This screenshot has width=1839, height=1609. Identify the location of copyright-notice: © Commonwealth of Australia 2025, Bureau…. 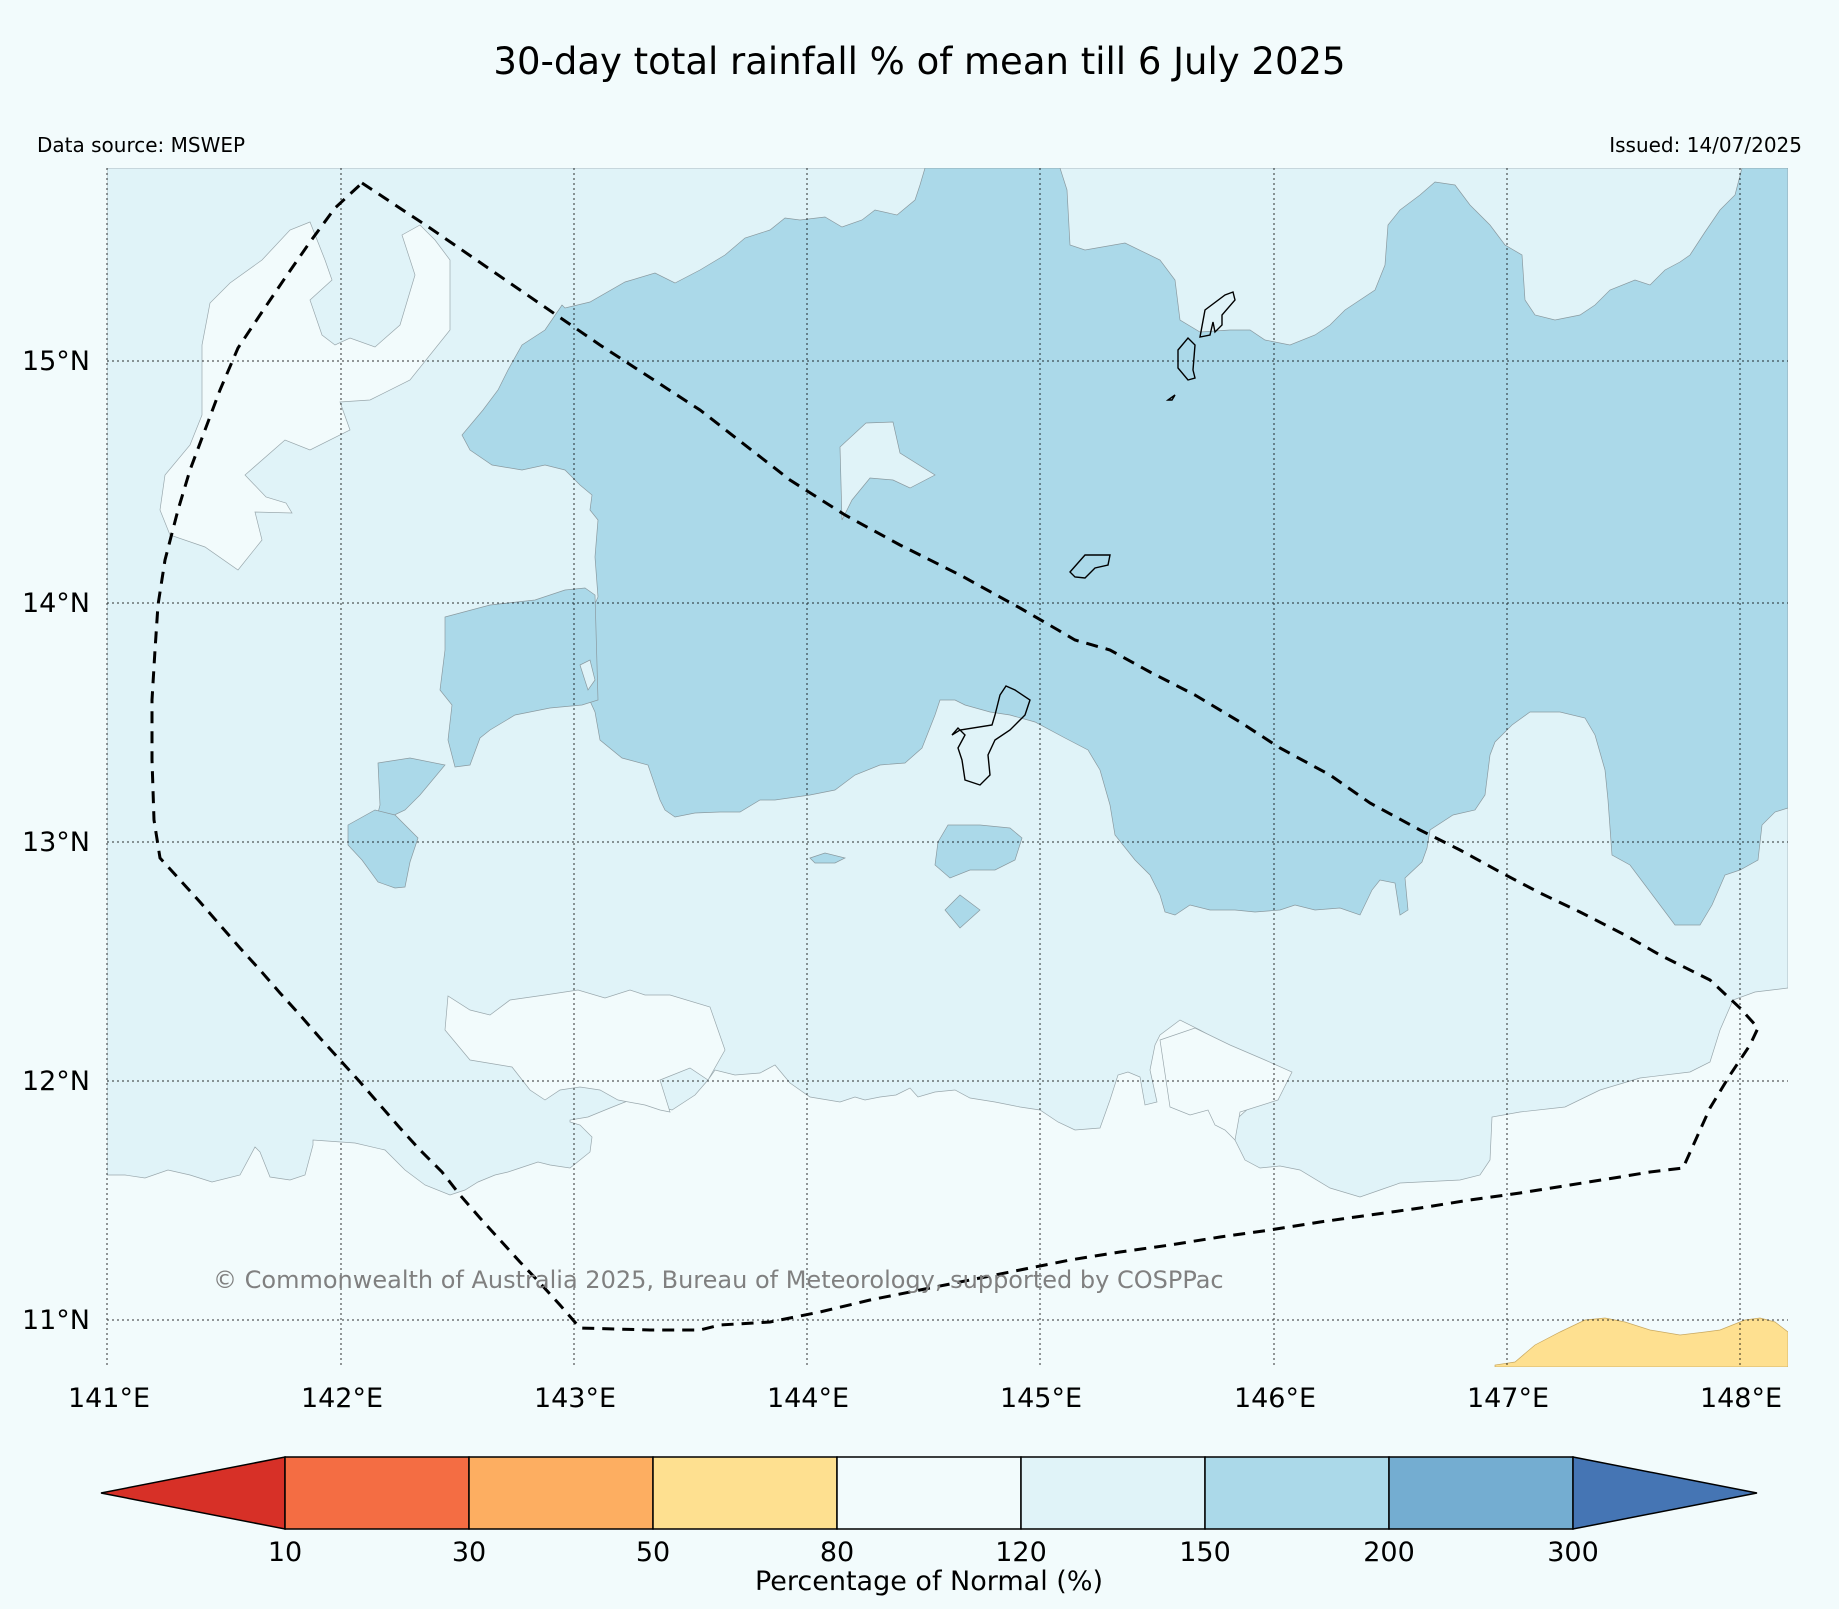
(718, 1280).